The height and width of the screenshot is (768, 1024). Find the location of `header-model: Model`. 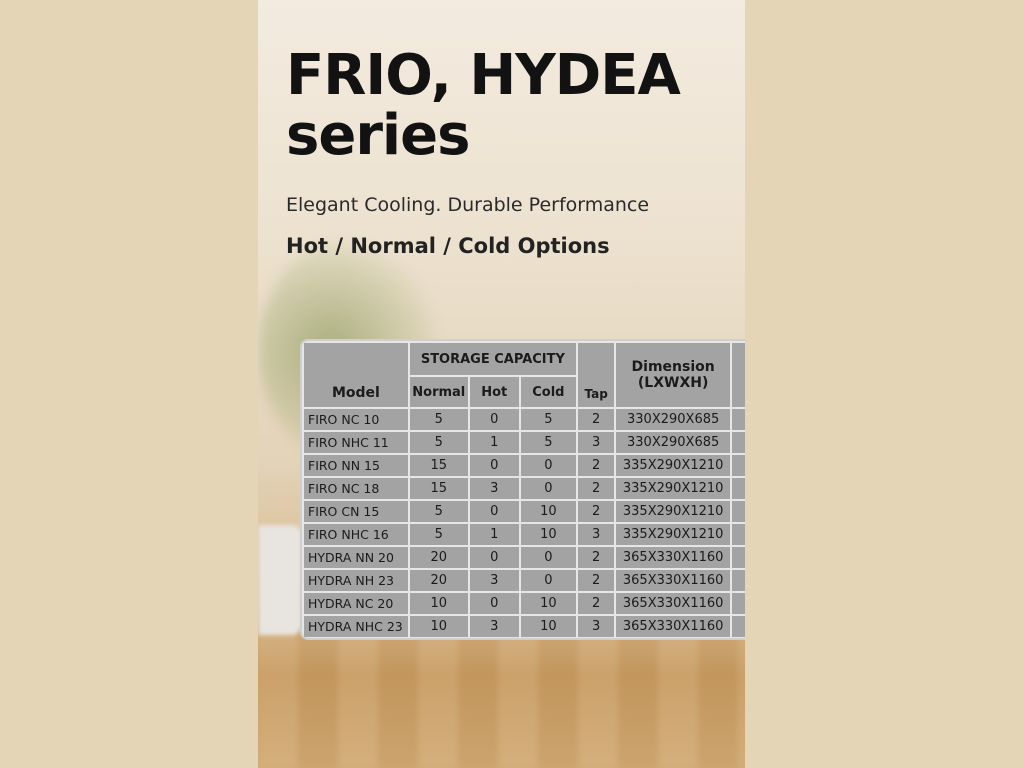

header-model: Model is located at coordinates (356, 375).